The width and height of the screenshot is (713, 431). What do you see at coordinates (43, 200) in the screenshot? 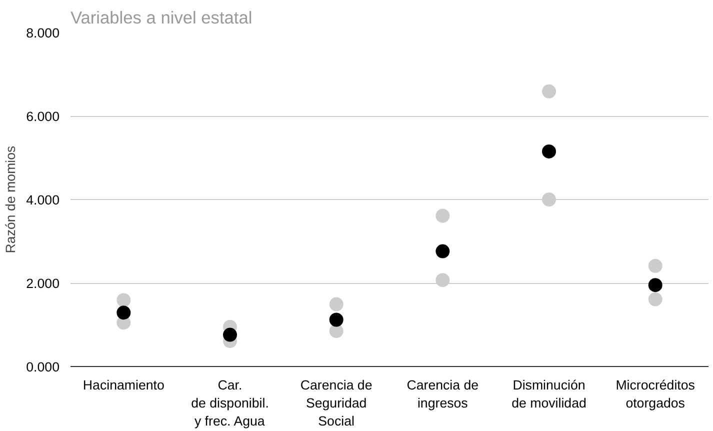
I see `y-tick-label: 4.000` at bounding box center [43, 200].